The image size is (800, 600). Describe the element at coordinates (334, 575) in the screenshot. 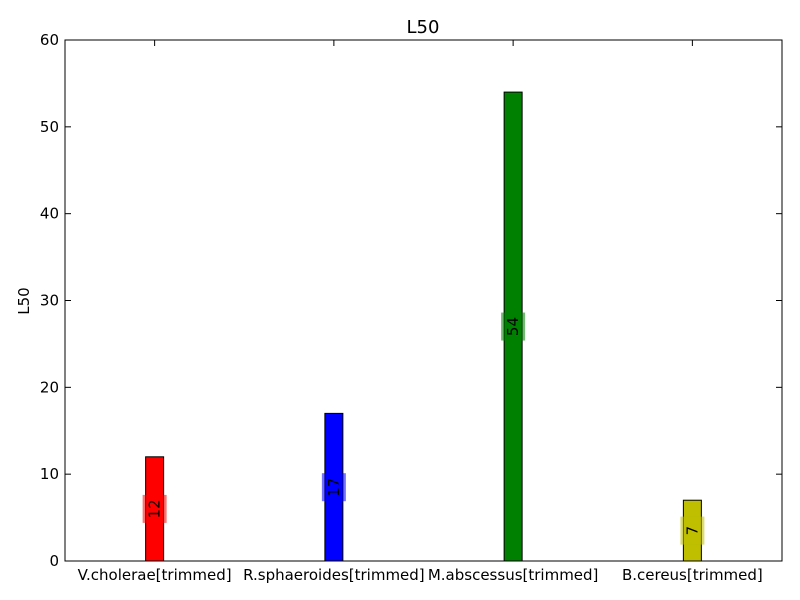

I see `x-tick-label: R.sphaeroides[trimmed]` at that location.